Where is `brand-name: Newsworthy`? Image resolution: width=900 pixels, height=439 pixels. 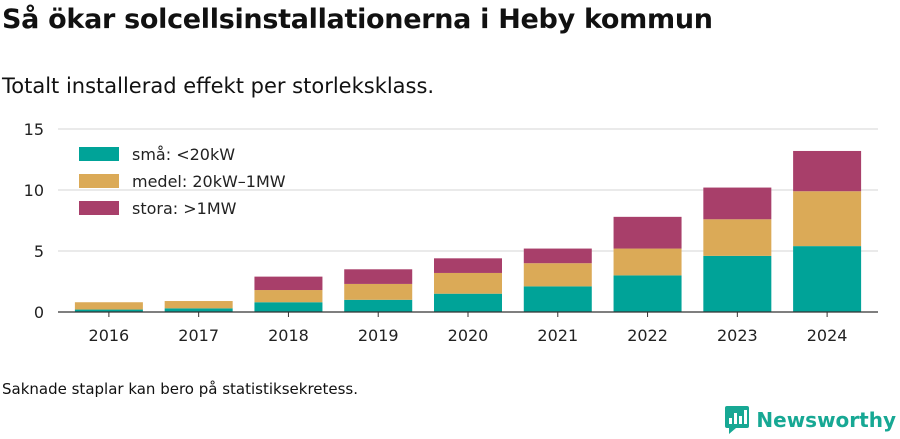 brand-name: Newsworthy is located at coordinates (826, 420).